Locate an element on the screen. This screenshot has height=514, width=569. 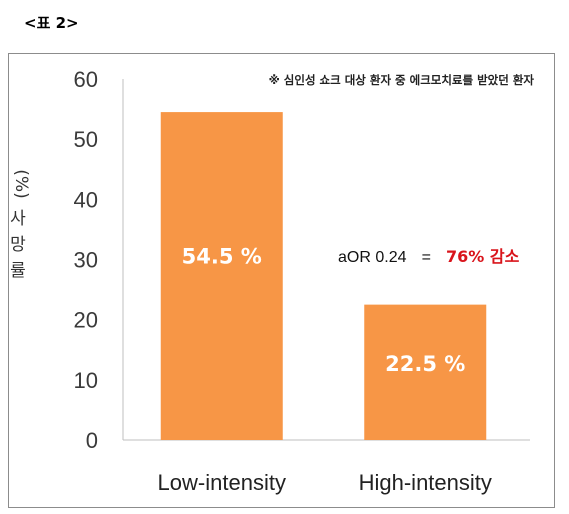
table-caption: <표 2> is located at coordinates (51, 23).